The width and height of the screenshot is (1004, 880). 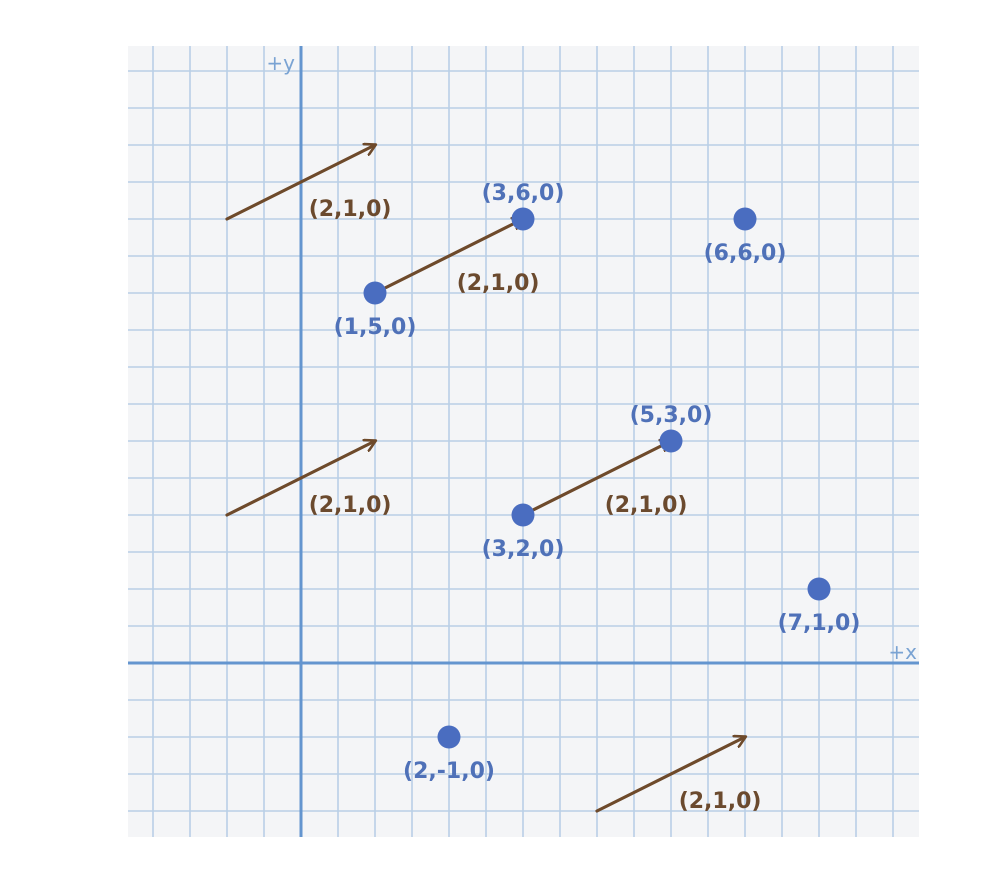 I want to click on y-axis-label: +y, so click(x=280, y=63).